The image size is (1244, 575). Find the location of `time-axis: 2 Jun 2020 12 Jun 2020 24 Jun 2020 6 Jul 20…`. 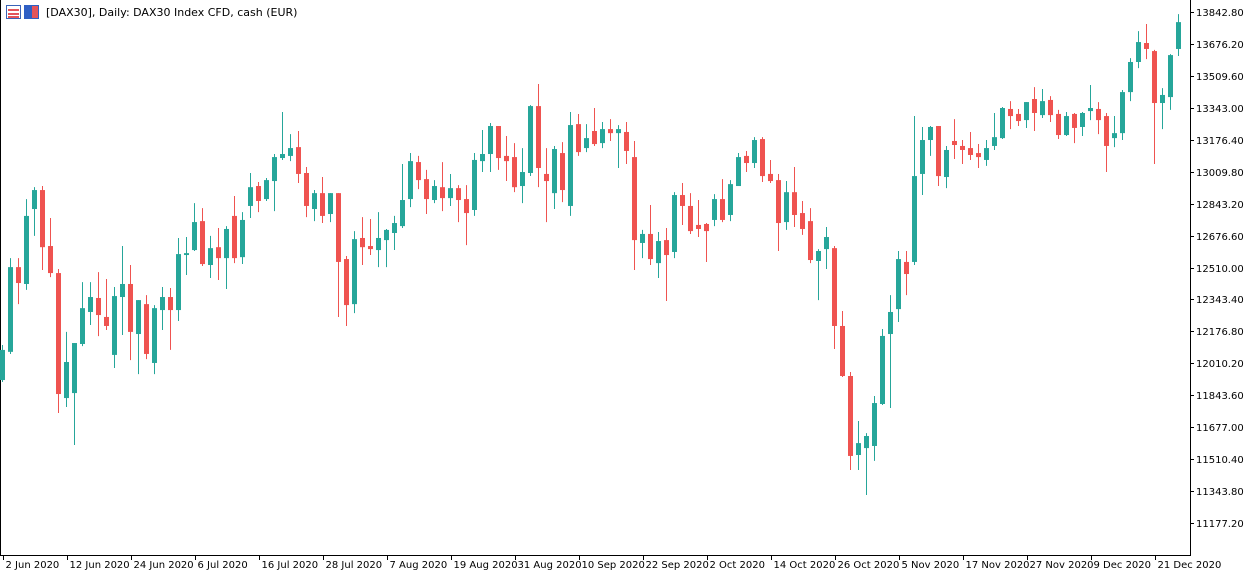

time-axis: 2 Jun 2020 12 Jun 2020 24 Jun 2020 6 Jul 20… is located at coordinates (612, 563).